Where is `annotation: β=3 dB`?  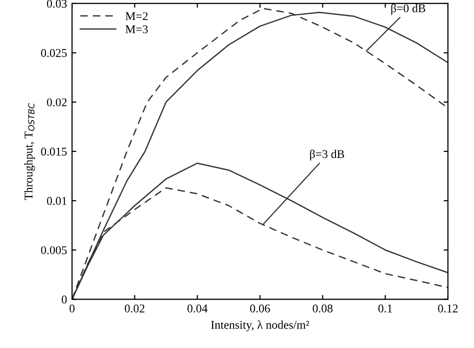
annotation: β=3 dB is located at coordinates (327, 155).